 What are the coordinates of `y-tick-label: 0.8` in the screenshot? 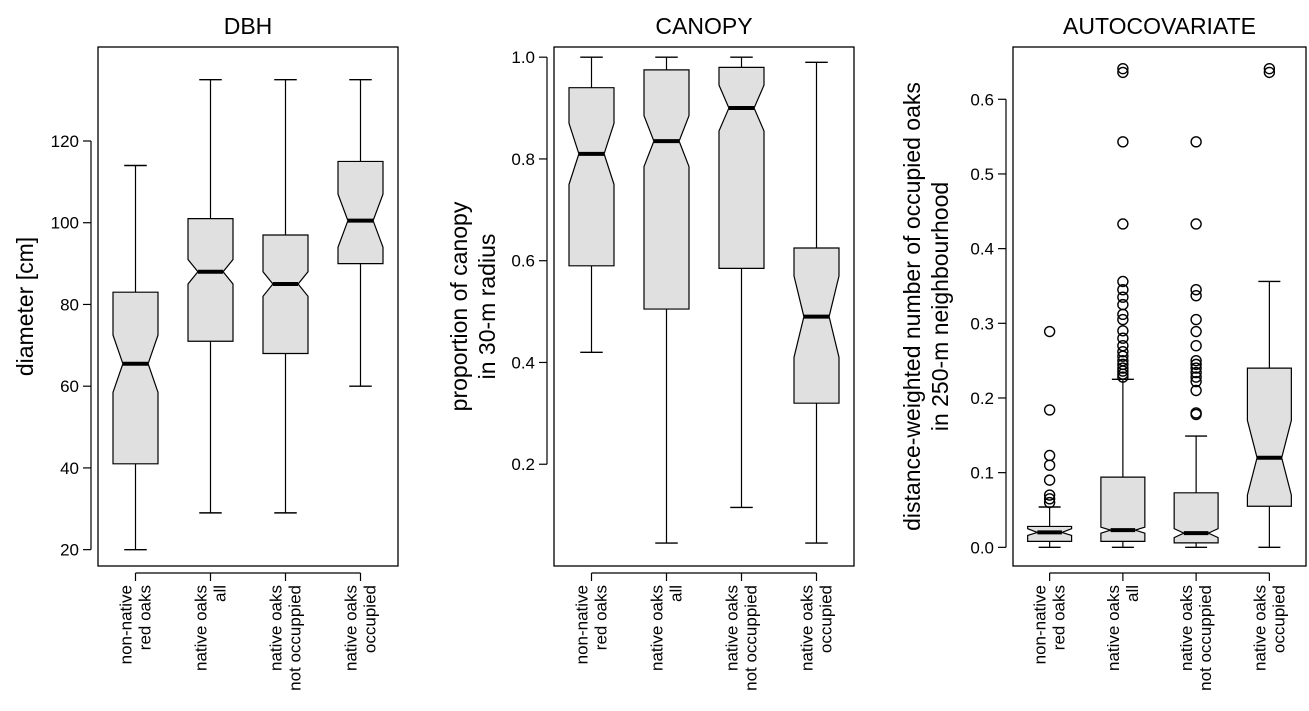 It's located at (523, 159).